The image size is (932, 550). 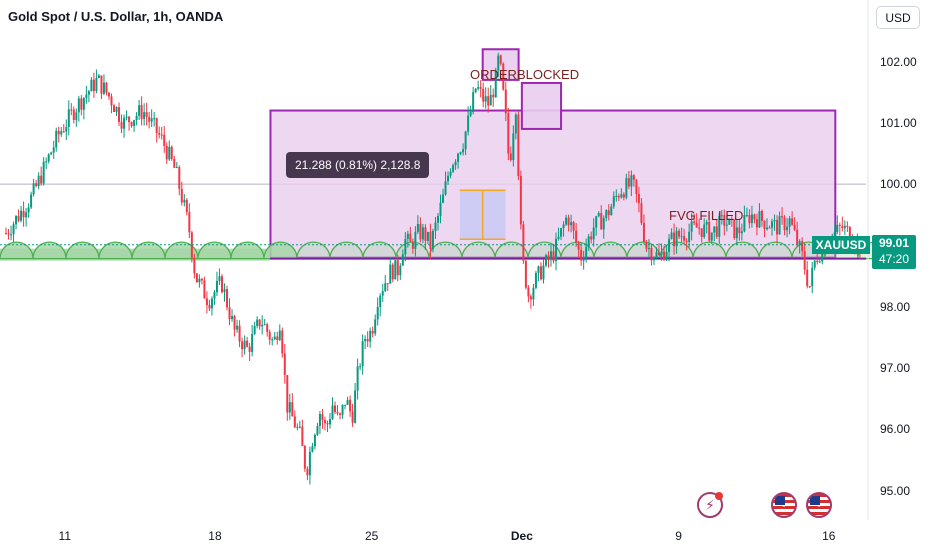 I want to click on notification-dot, so click(x=719, y=496).